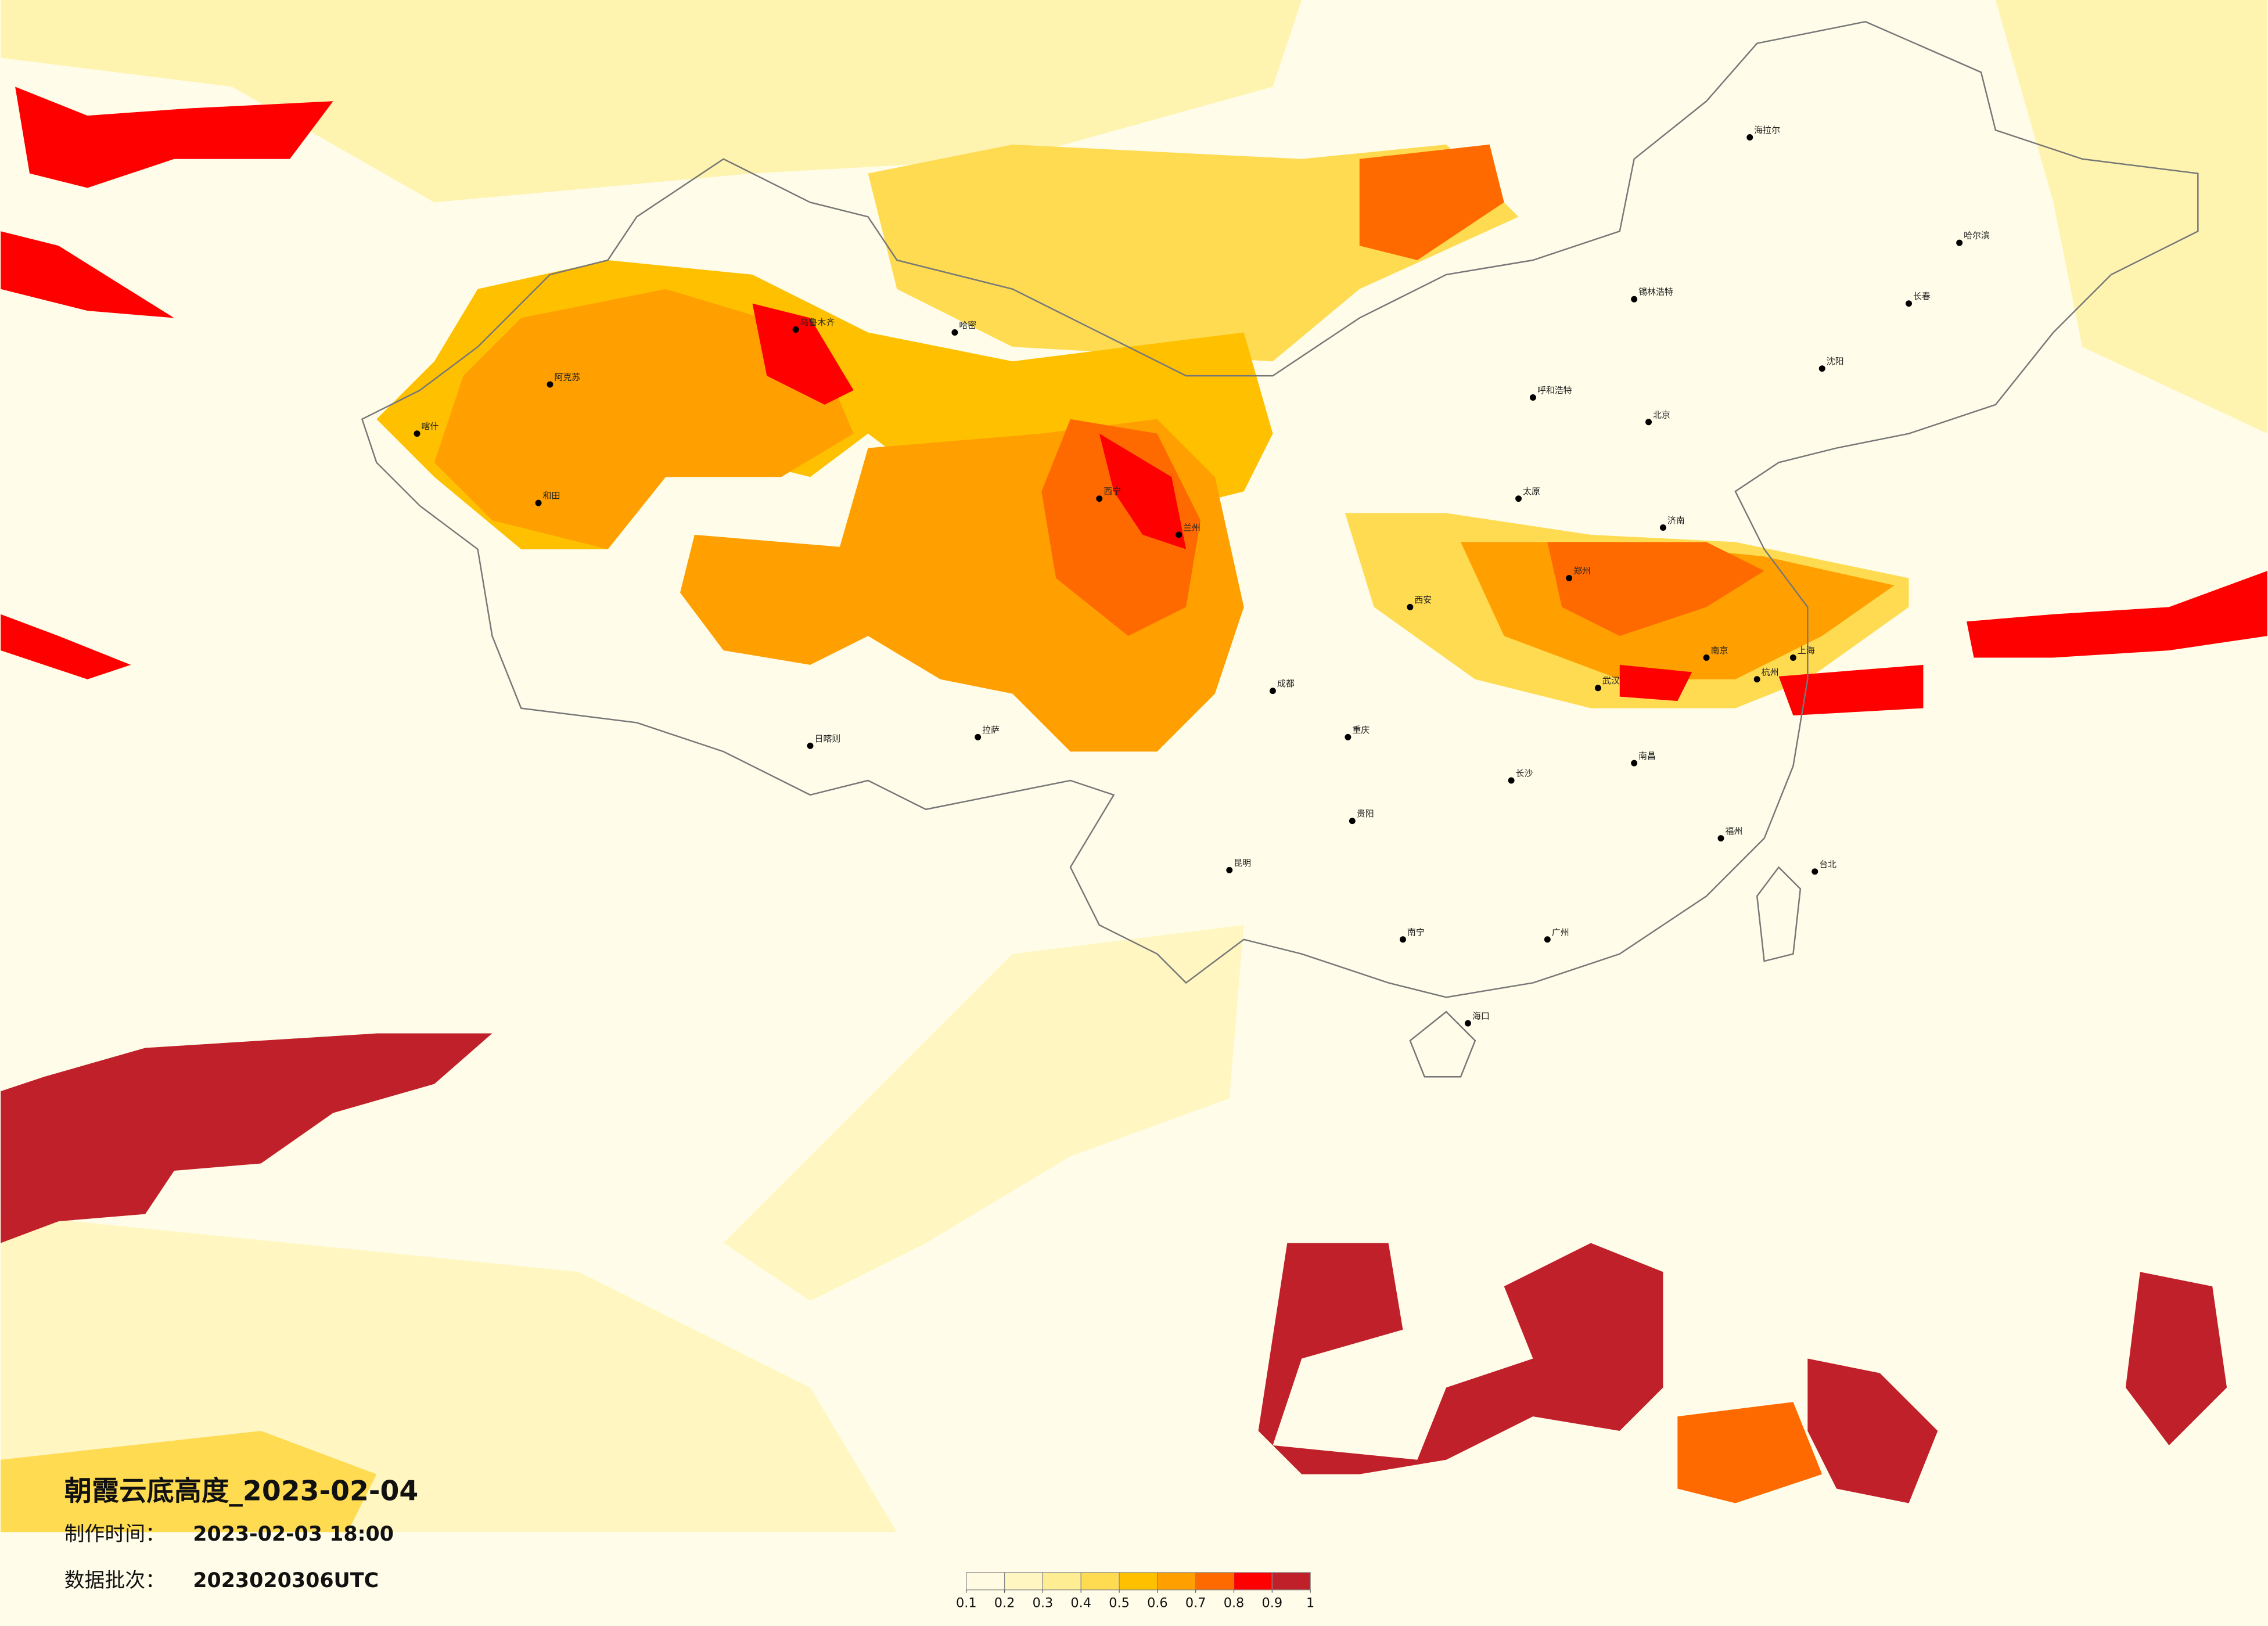 This screenshot has width=2268, height=1626. I want to click on colorbar-tick-label: 0.7, so click(1195, 1603).